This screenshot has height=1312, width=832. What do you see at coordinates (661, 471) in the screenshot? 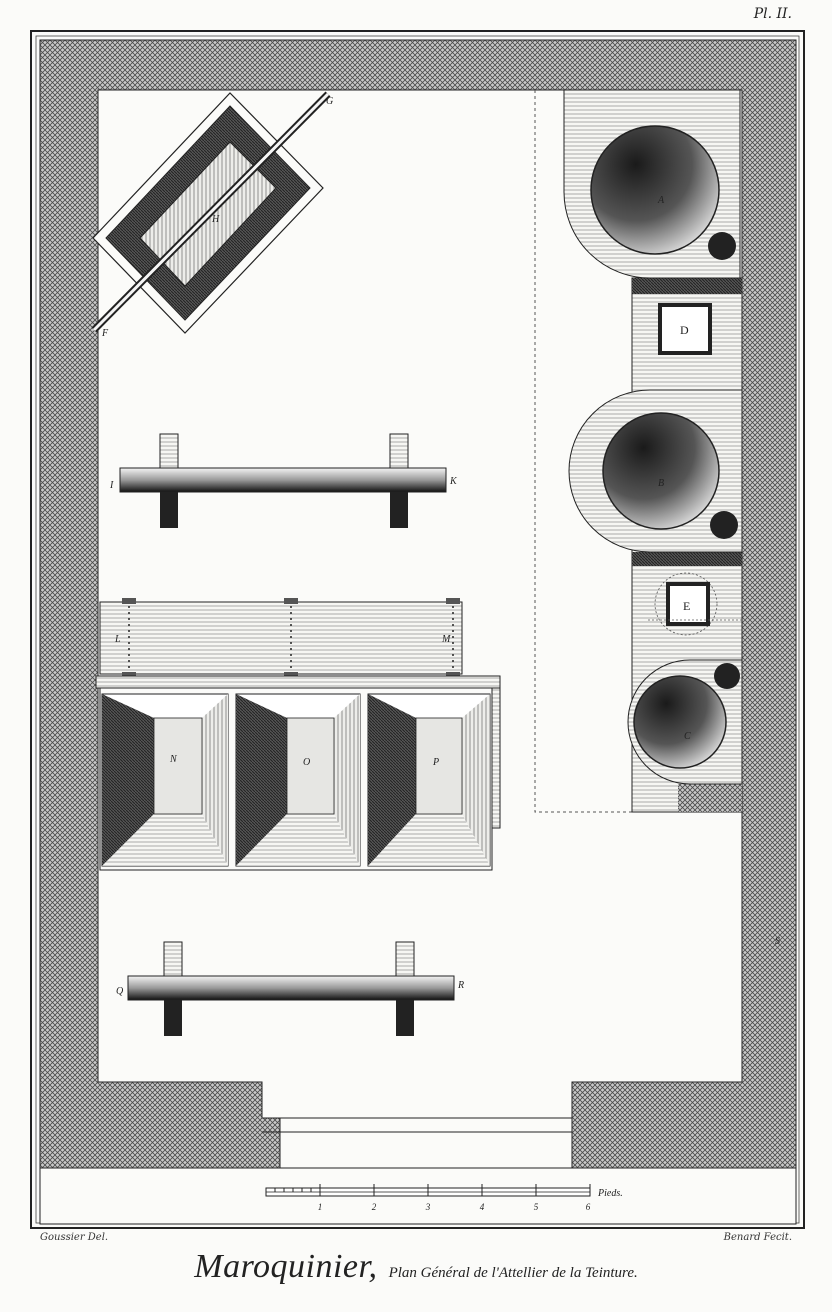
I see `vat-b` at bounding box center [661, 471].